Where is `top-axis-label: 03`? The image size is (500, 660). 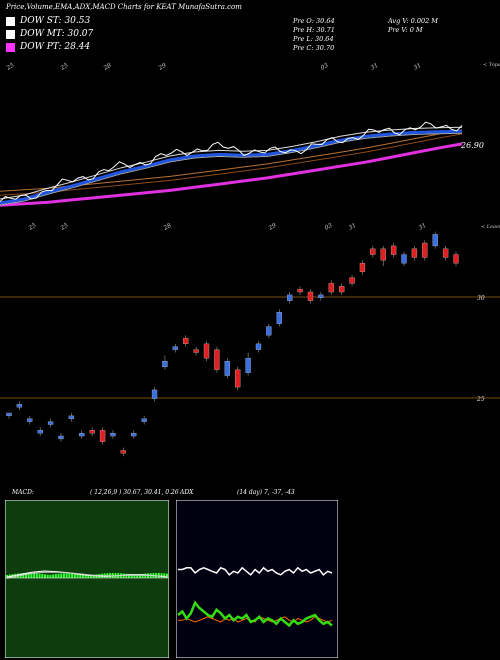 top-axis-label: 03 is located at coordinates (325, 67).